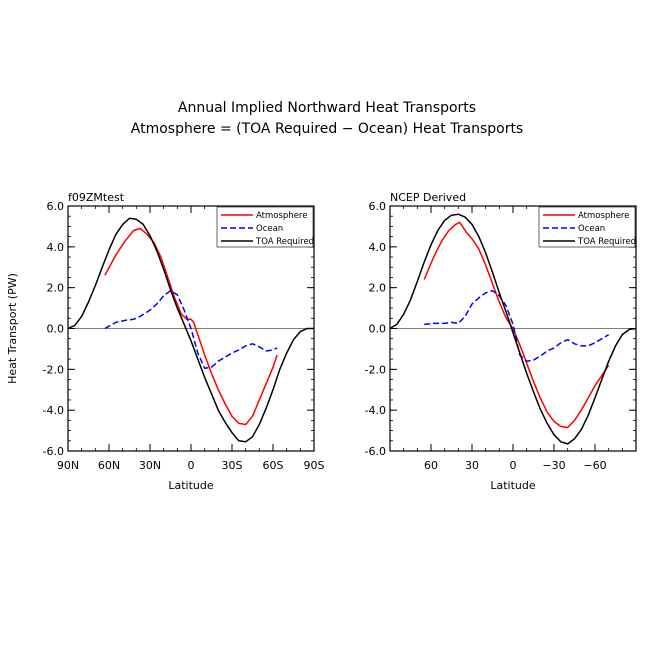 The image size is (654, 654). Describe the element at coordinates (68, 465) in the screenshot. I see `x-tick-label: 90N` at that location.